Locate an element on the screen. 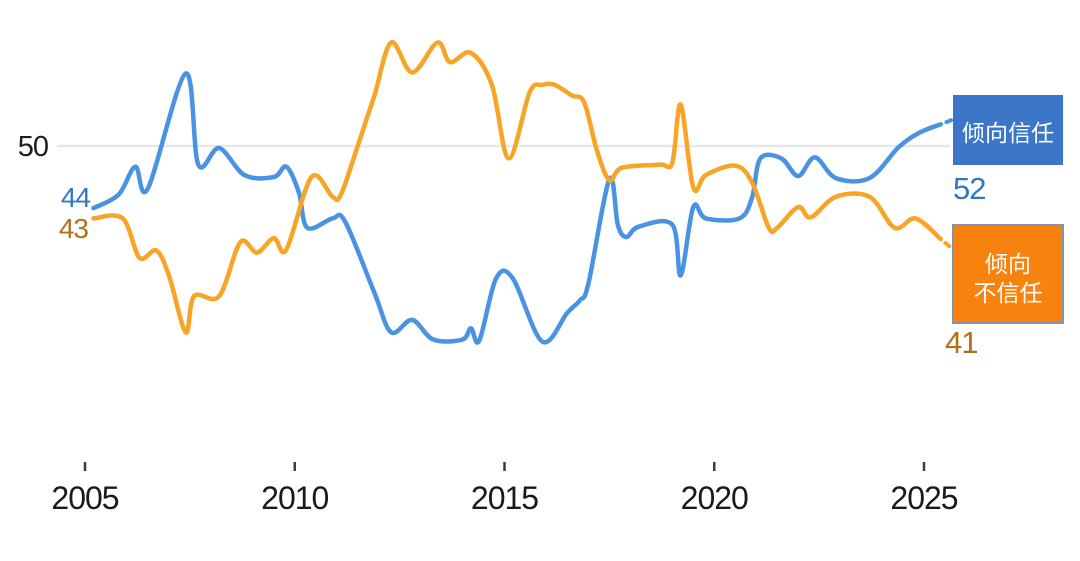 This screenshot has width=1080, height=561. trust-start-value: 44 is located at coordinates (76, 197).